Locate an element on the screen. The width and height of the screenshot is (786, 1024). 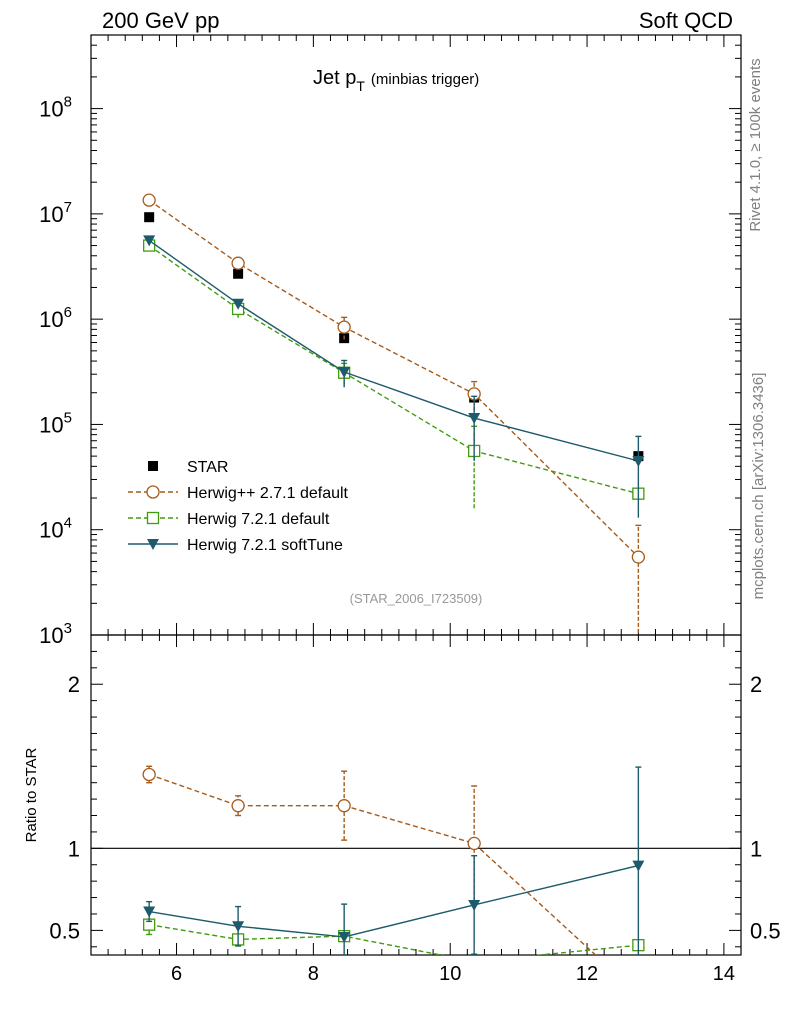
legend-entry-1: Herwig++ 2.7.1 default is located at coordinates (238, 493).